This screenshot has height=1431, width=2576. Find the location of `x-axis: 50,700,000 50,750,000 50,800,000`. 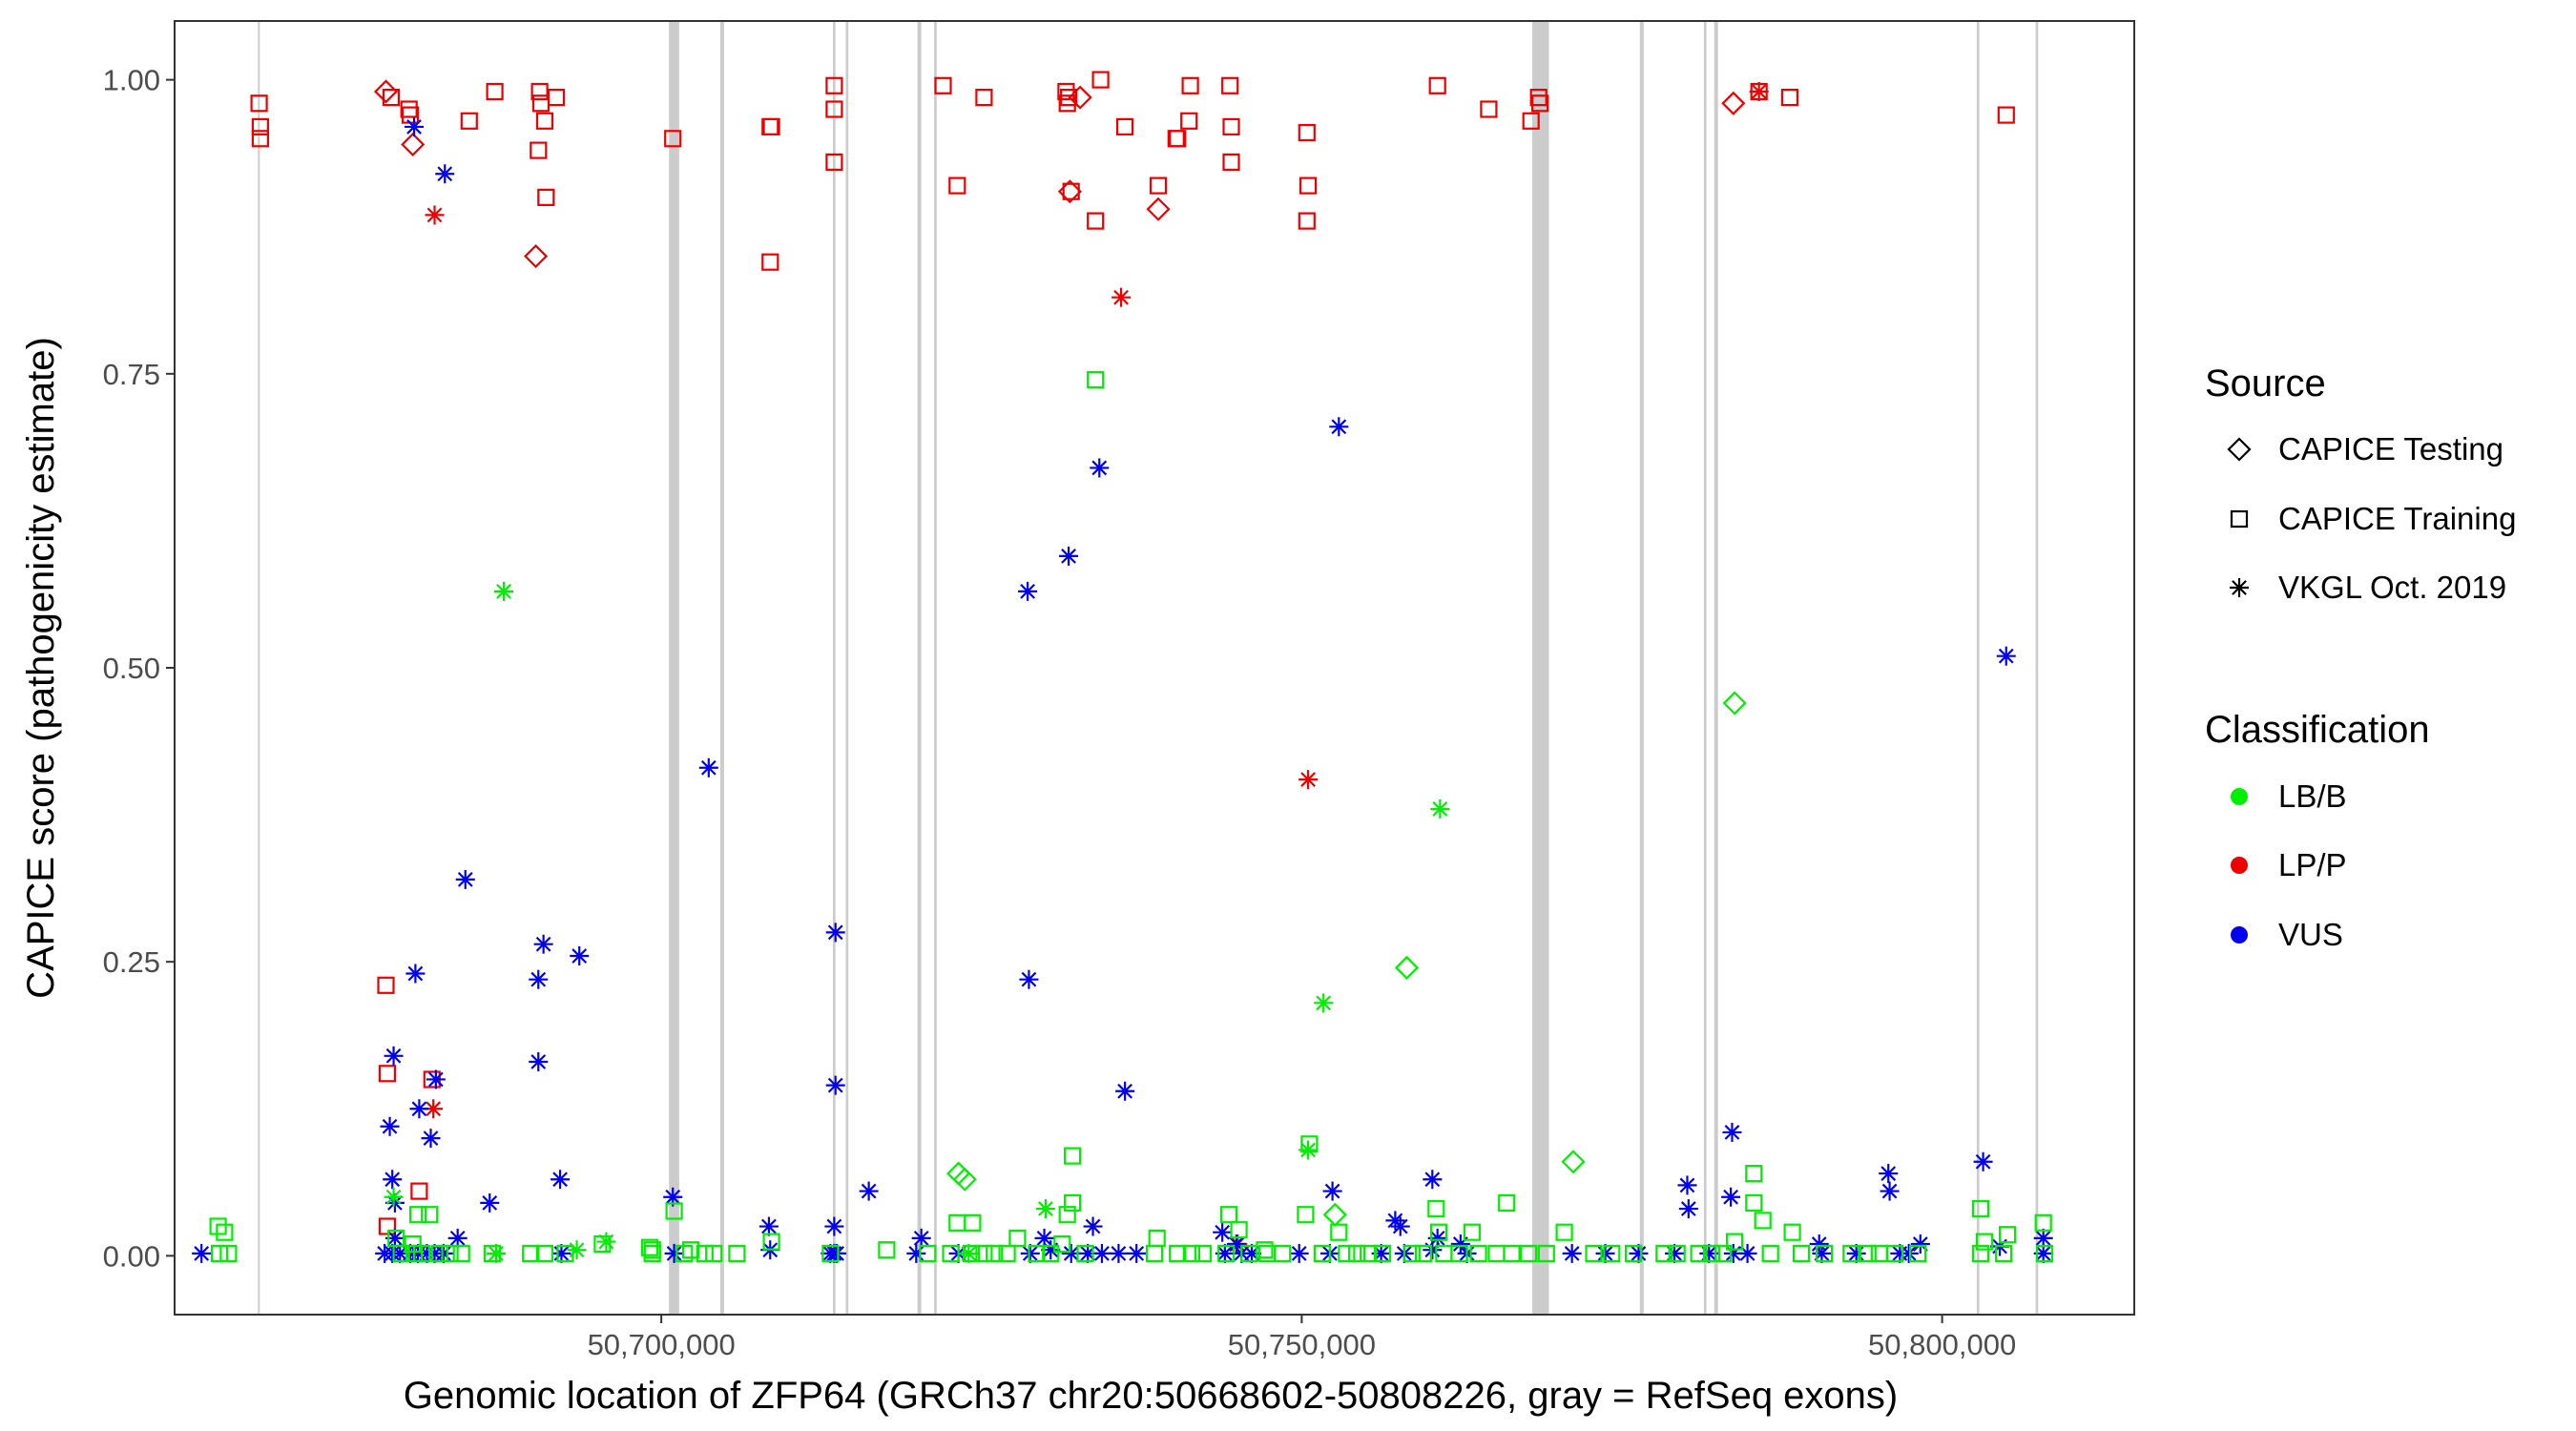

x-axis: 50,700,000 50,750,000 50,800,000 is located at coordinates (1302, 1338).